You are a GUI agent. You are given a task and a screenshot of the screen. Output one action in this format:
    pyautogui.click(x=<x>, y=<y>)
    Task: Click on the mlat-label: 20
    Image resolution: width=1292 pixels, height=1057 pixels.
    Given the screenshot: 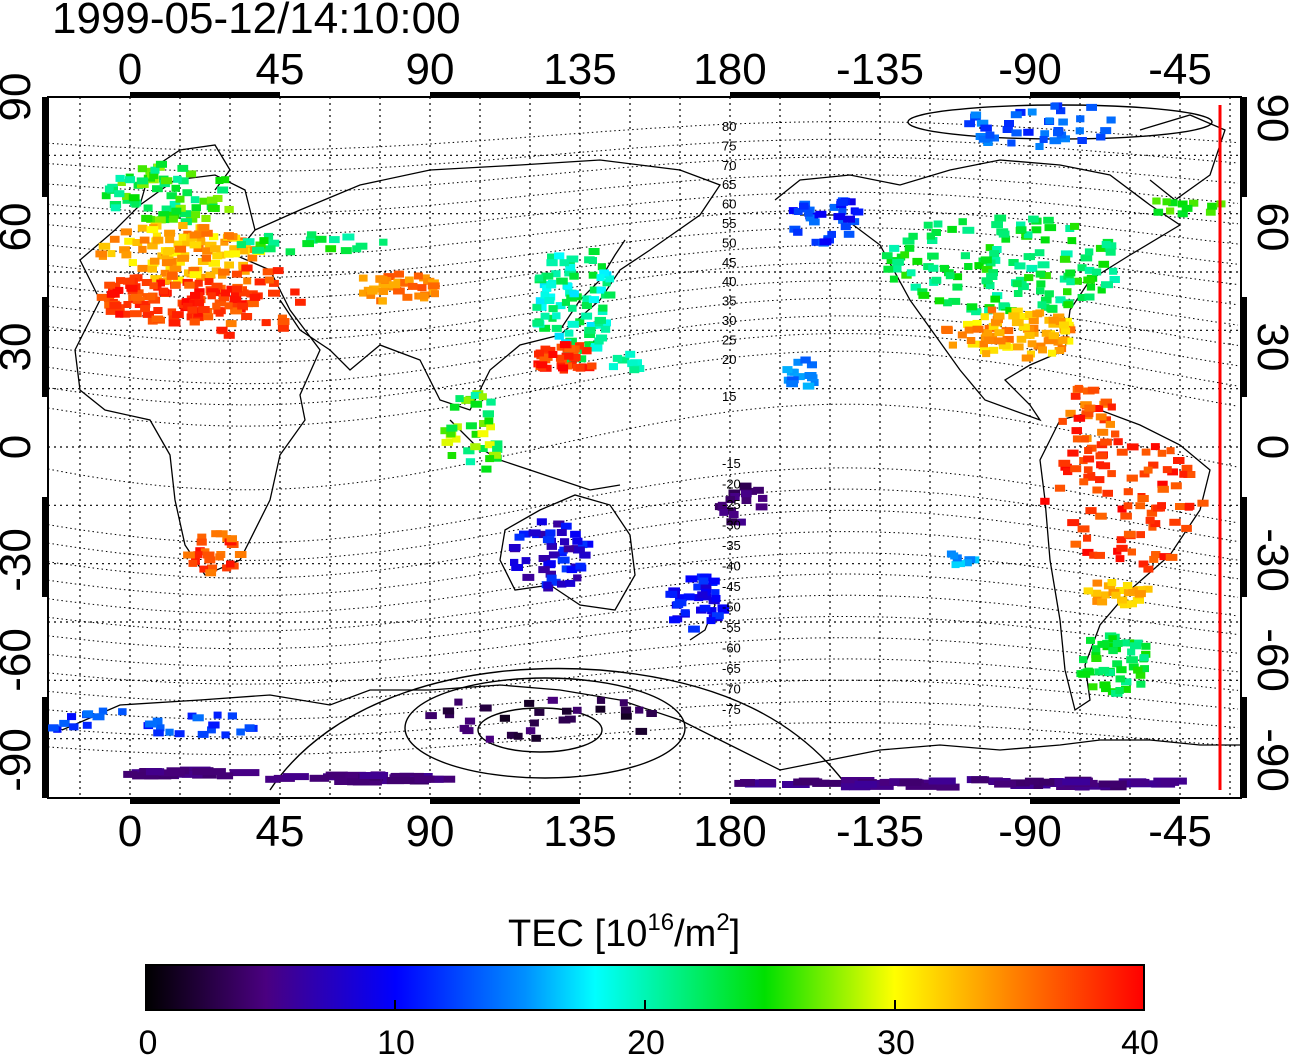 What is the action you would take?
    pyautogui.click(x=729, y=359)
    